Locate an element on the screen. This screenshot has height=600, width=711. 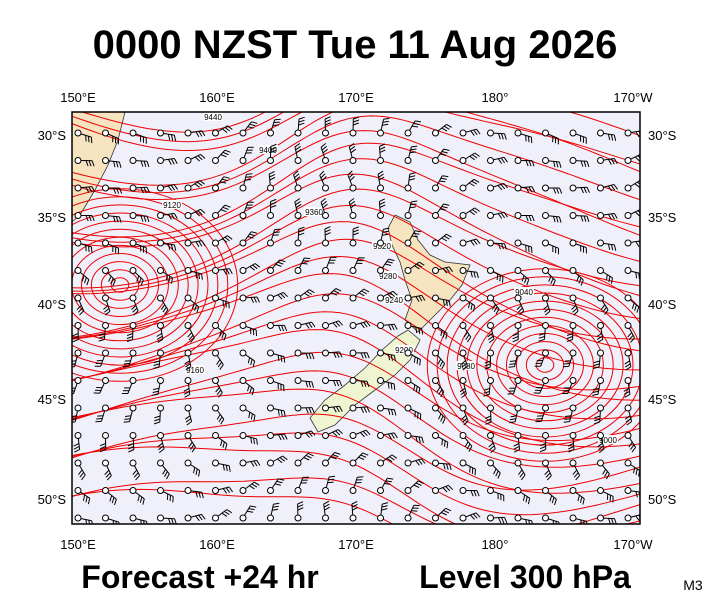
lat-label: 30°S is located at coordinates (52, 135).